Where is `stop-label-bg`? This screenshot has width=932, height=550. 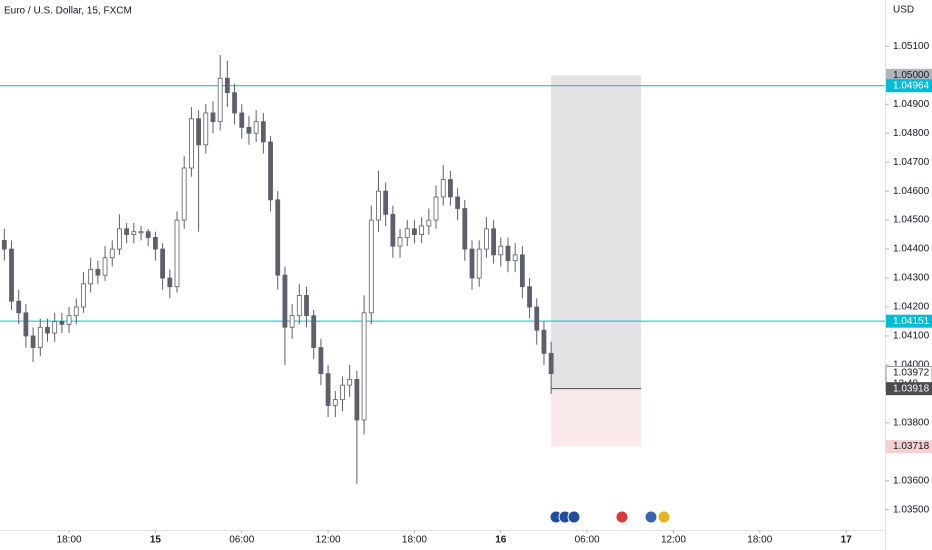
stop-label-bg is located at coordinates (909, 447).